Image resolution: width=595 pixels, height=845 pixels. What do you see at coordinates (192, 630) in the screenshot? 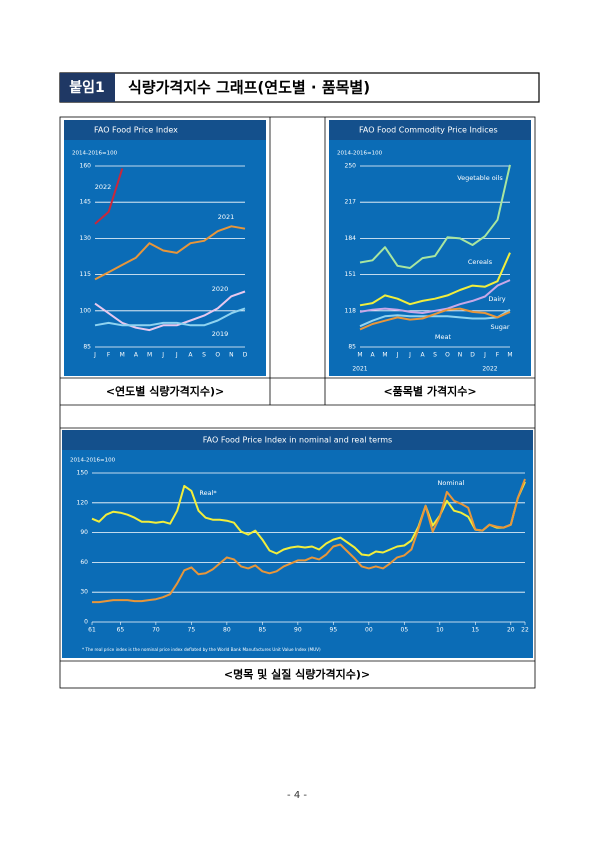
I see `x-tick-label: 75` at bounding box center [192, 630].